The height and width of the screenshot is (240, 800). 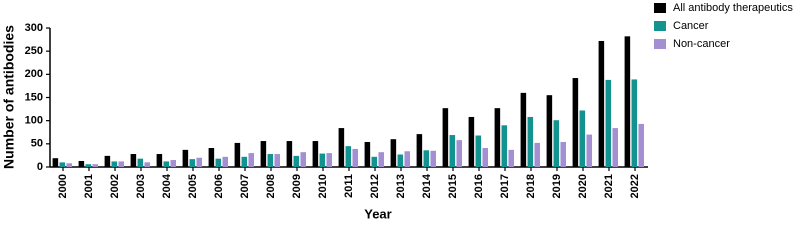 I want to click on x-tick-label: 2014, so click(x=427, y=185).